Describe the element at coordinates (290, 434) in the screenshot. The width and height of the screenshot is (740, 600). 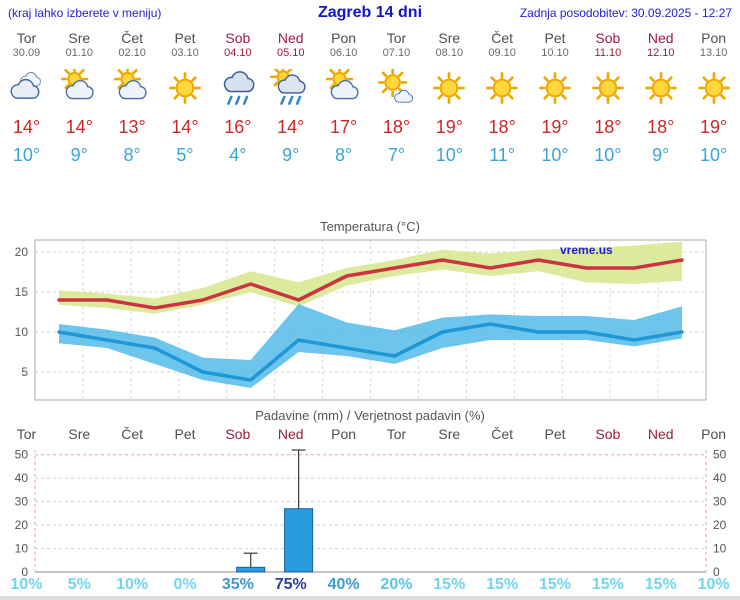
I see `precip-day-label: Ned` at that location.